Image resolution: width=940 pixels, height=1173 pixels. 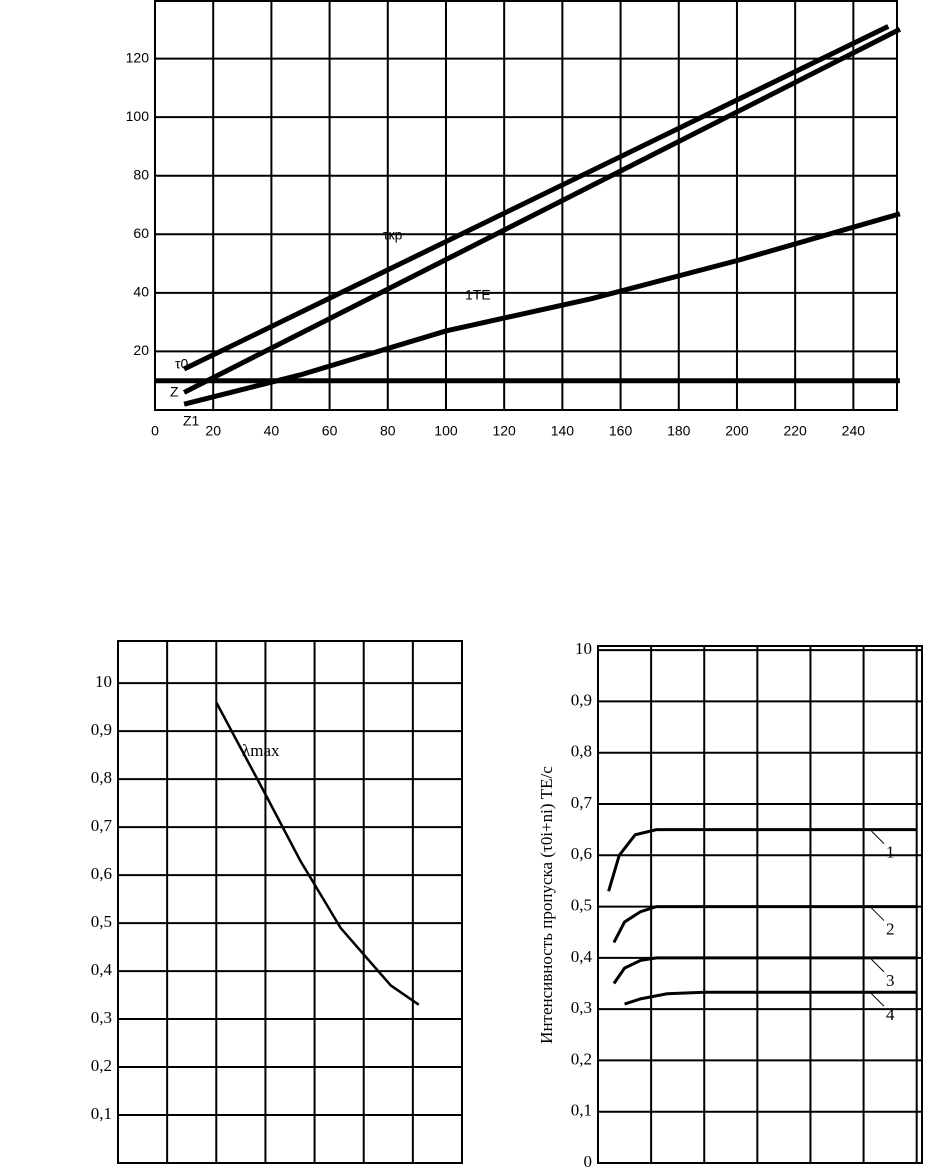 I want to click on series-label: λmax, so click(x=261, y=750).